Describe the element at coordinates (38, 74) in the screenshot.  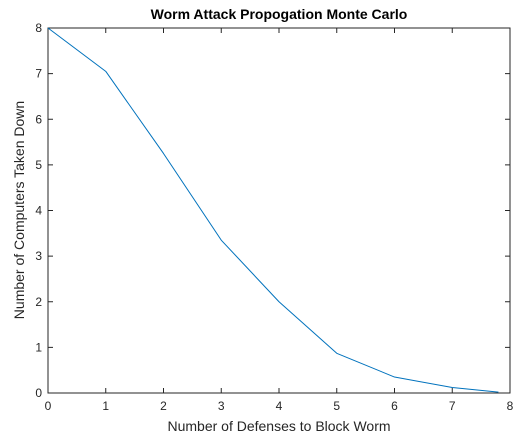
I see `y-tick-label: 7` at that location.